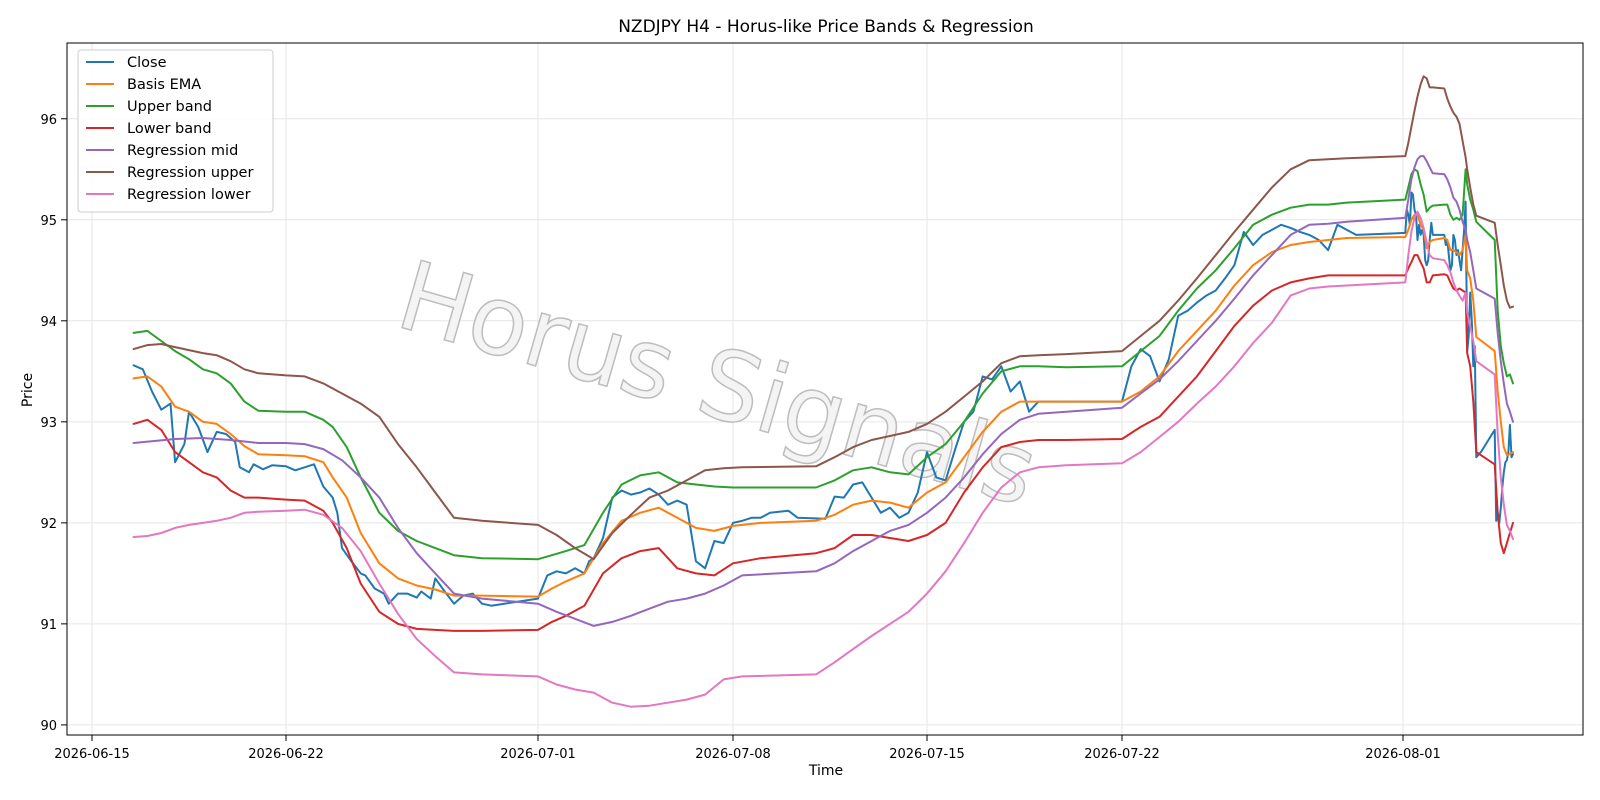  What do you see at coordinates (927, 754) in the screenshot?
I see `x-tick-label: 2026-07-15` at bounding box center [927, 754].